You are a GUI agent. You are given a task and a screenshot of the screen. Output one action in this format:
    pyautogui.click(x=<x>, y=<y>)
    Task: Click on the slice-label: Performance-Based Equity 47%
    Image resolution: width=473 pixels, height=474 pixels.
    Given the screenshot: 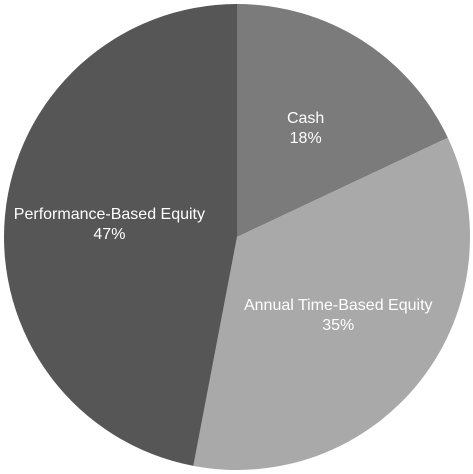 What is the action you would take?
    pyautogui.click(x=109, y=225)
    